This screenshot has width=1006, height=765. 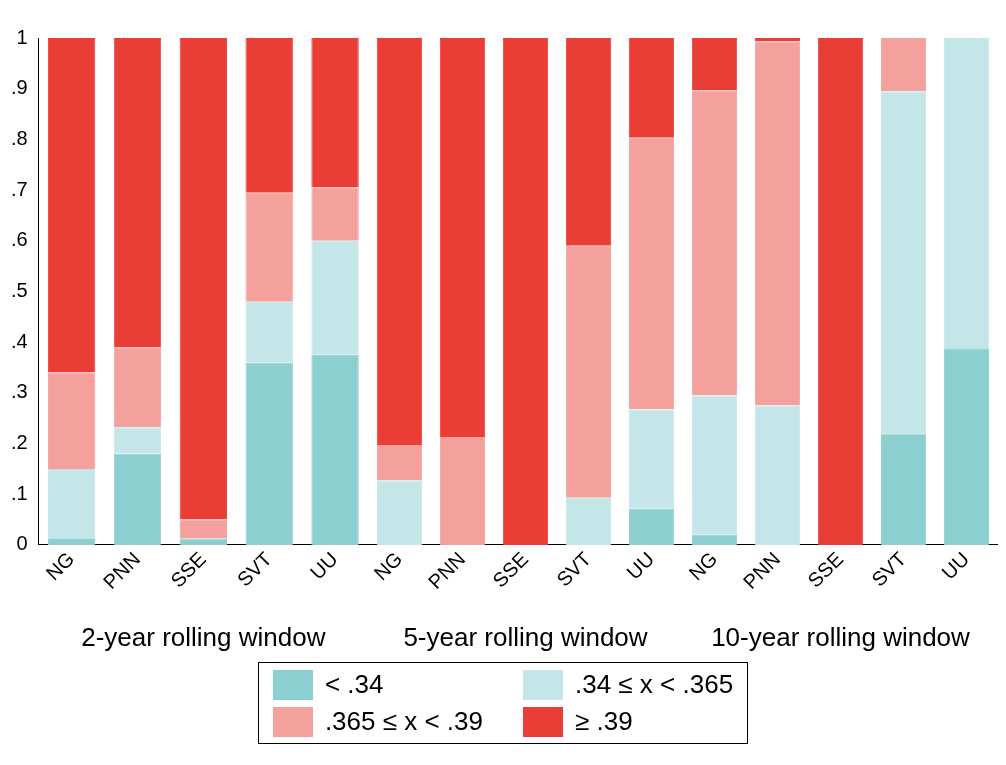 I want to click on y-tick-label: .3, so click(x=19, y=391).